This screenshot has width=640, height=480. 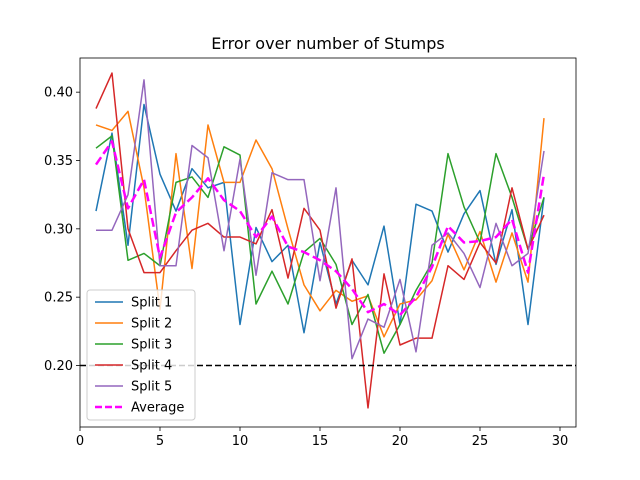 What do you see at coordinates (58, 93) in the screenshot?
I see `y-tick-label: 0.40` at bounding box center [58, 93].